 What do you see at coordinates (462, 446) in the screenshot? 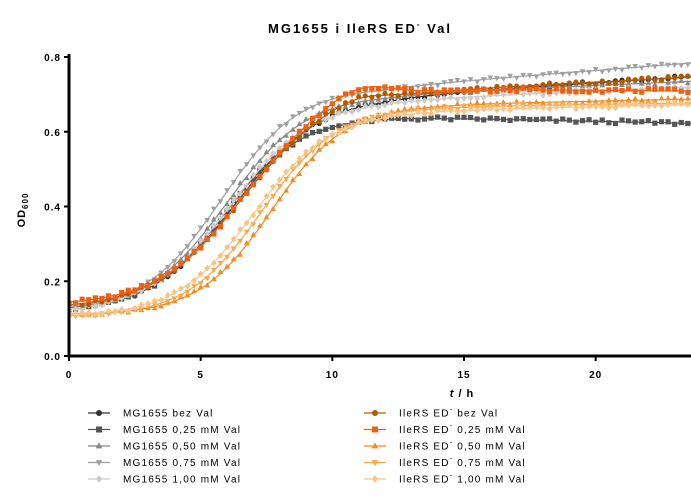
I see `legend-label: IleRS ED- 0,50 mM Val` at bounding box center [462, 446].